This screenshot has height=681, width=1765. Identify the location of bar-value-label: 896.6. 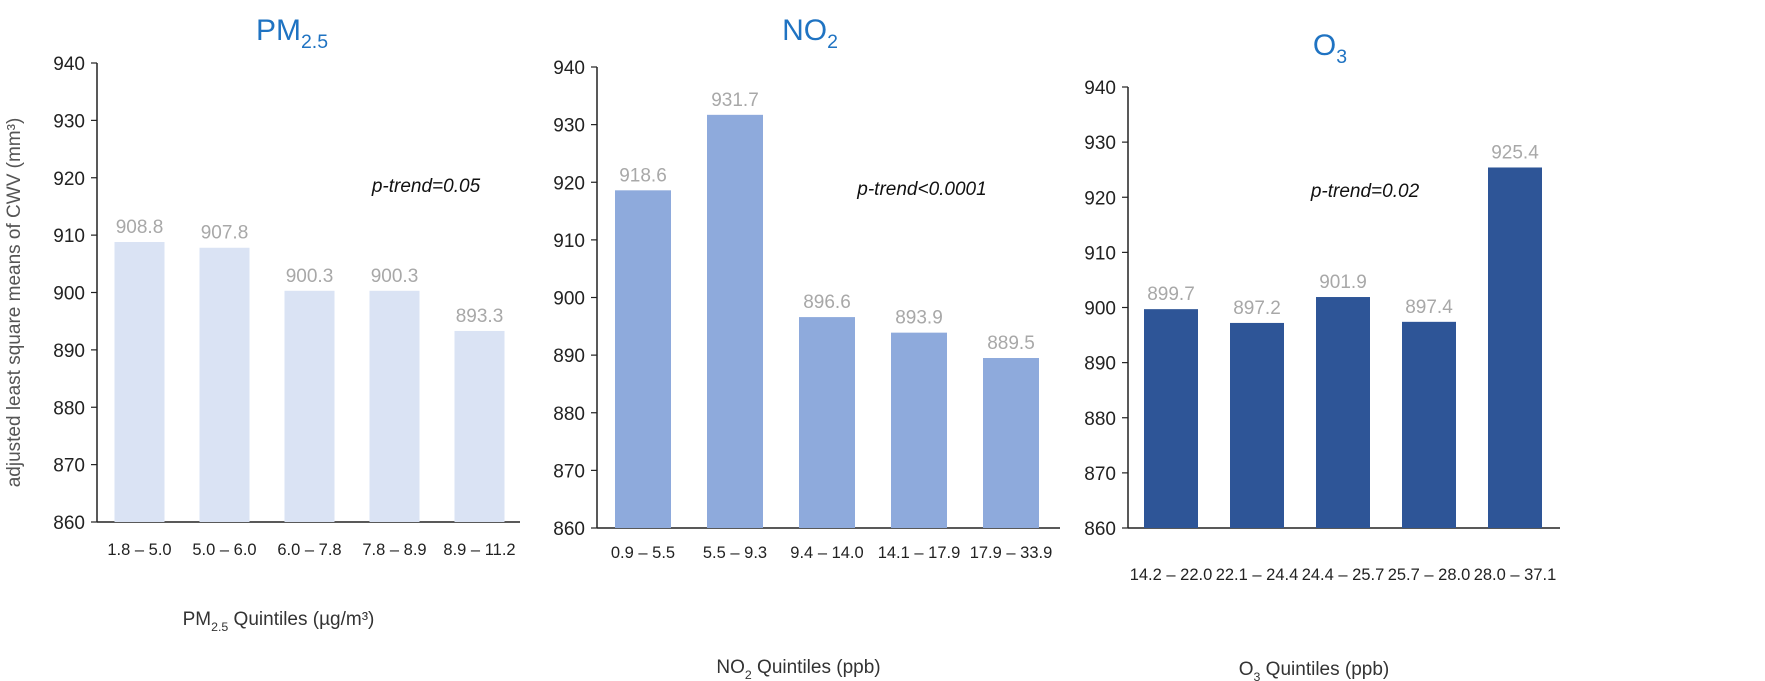
(827, 302).